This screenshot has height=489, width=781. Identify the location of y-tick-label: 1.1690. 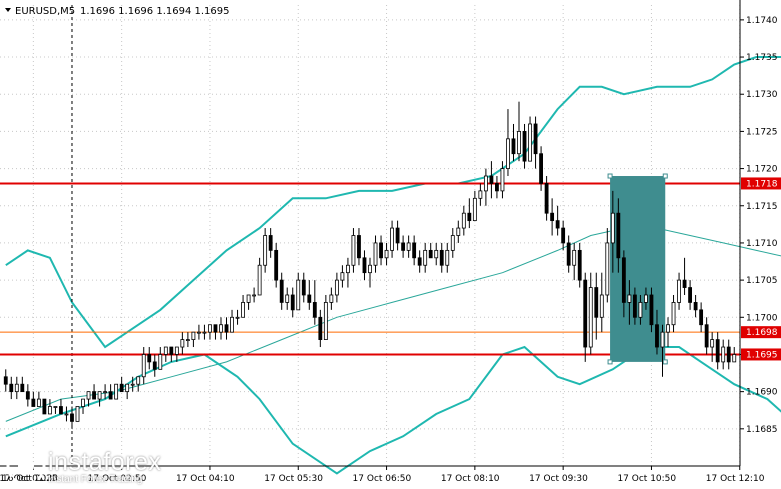
(762, 393).